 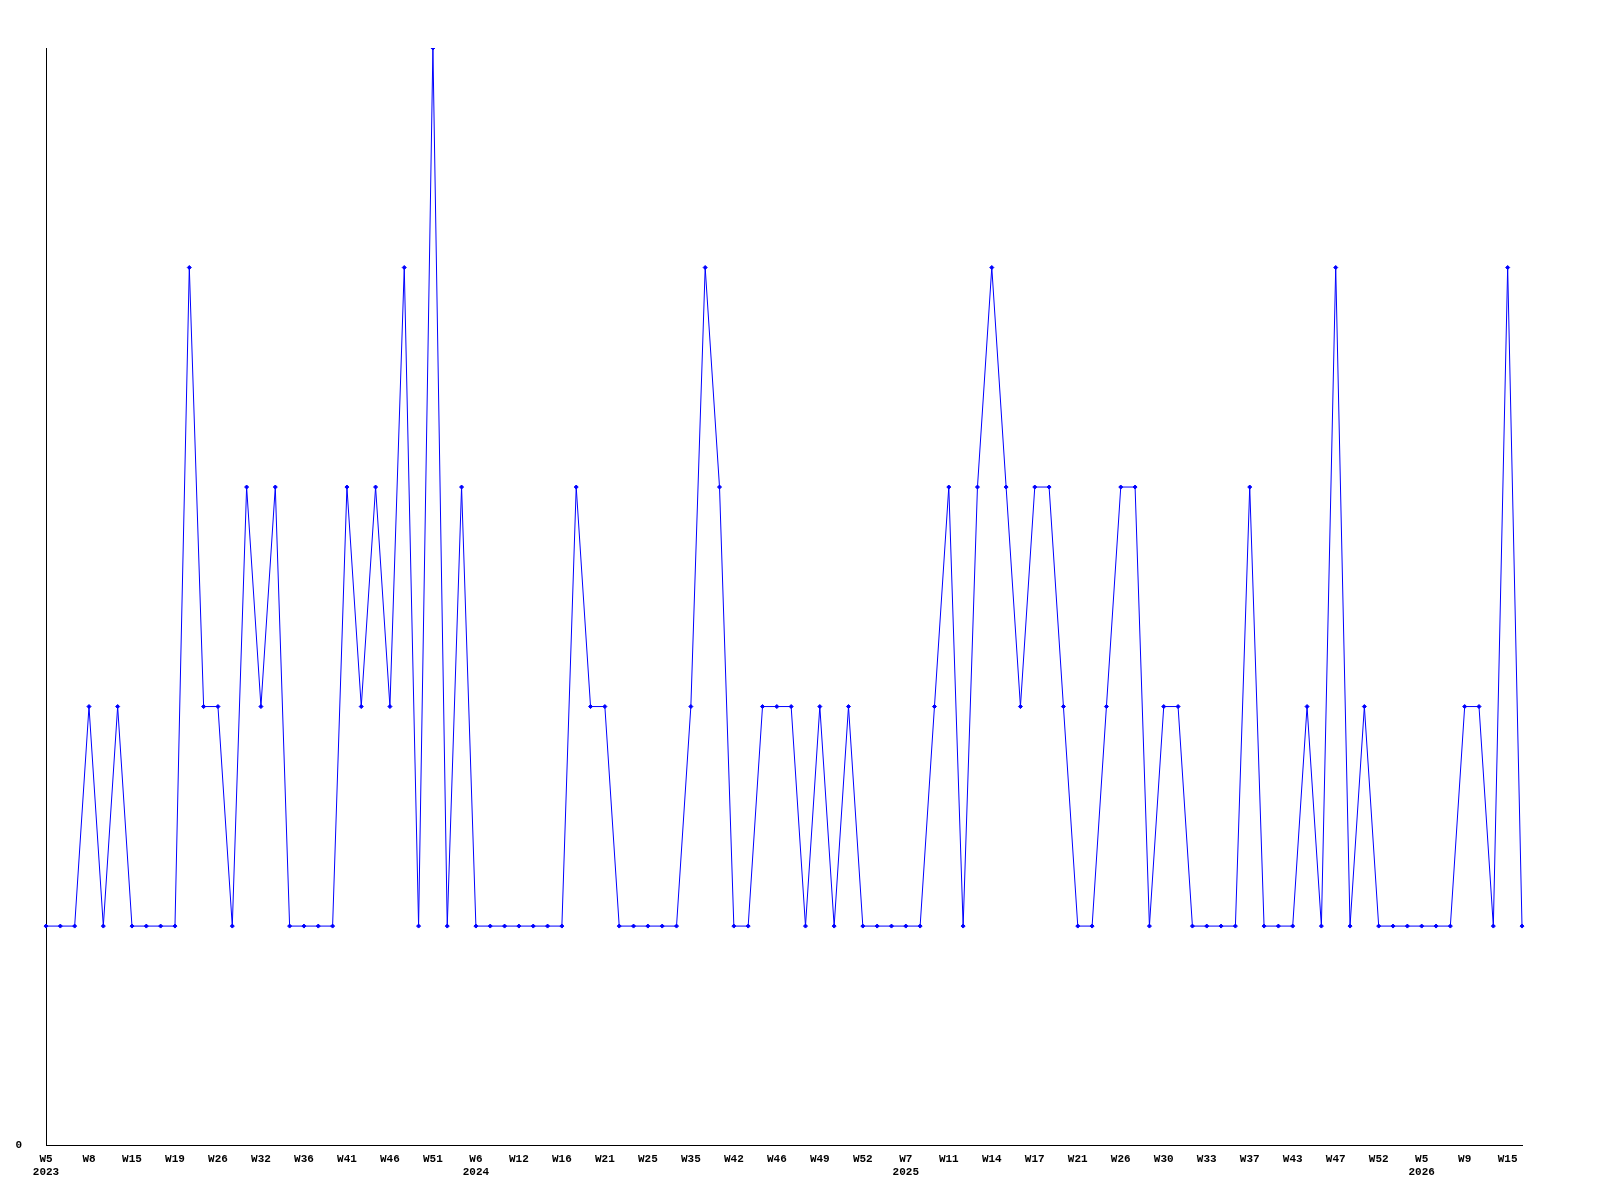 What do you see at coordinates (433, 1158) in the screenshot?
I see `x-tick-label: W51` at bounding box center [433, 1158].